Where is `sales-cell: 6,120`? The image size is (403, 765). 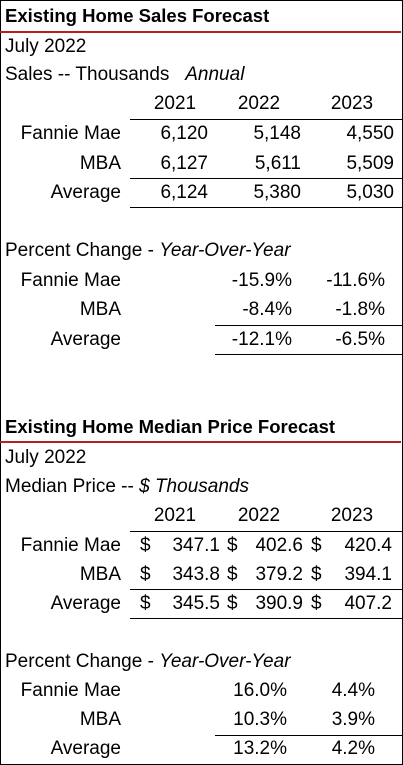
sales-cell: 6,120 is located at coordinates (184, 133).